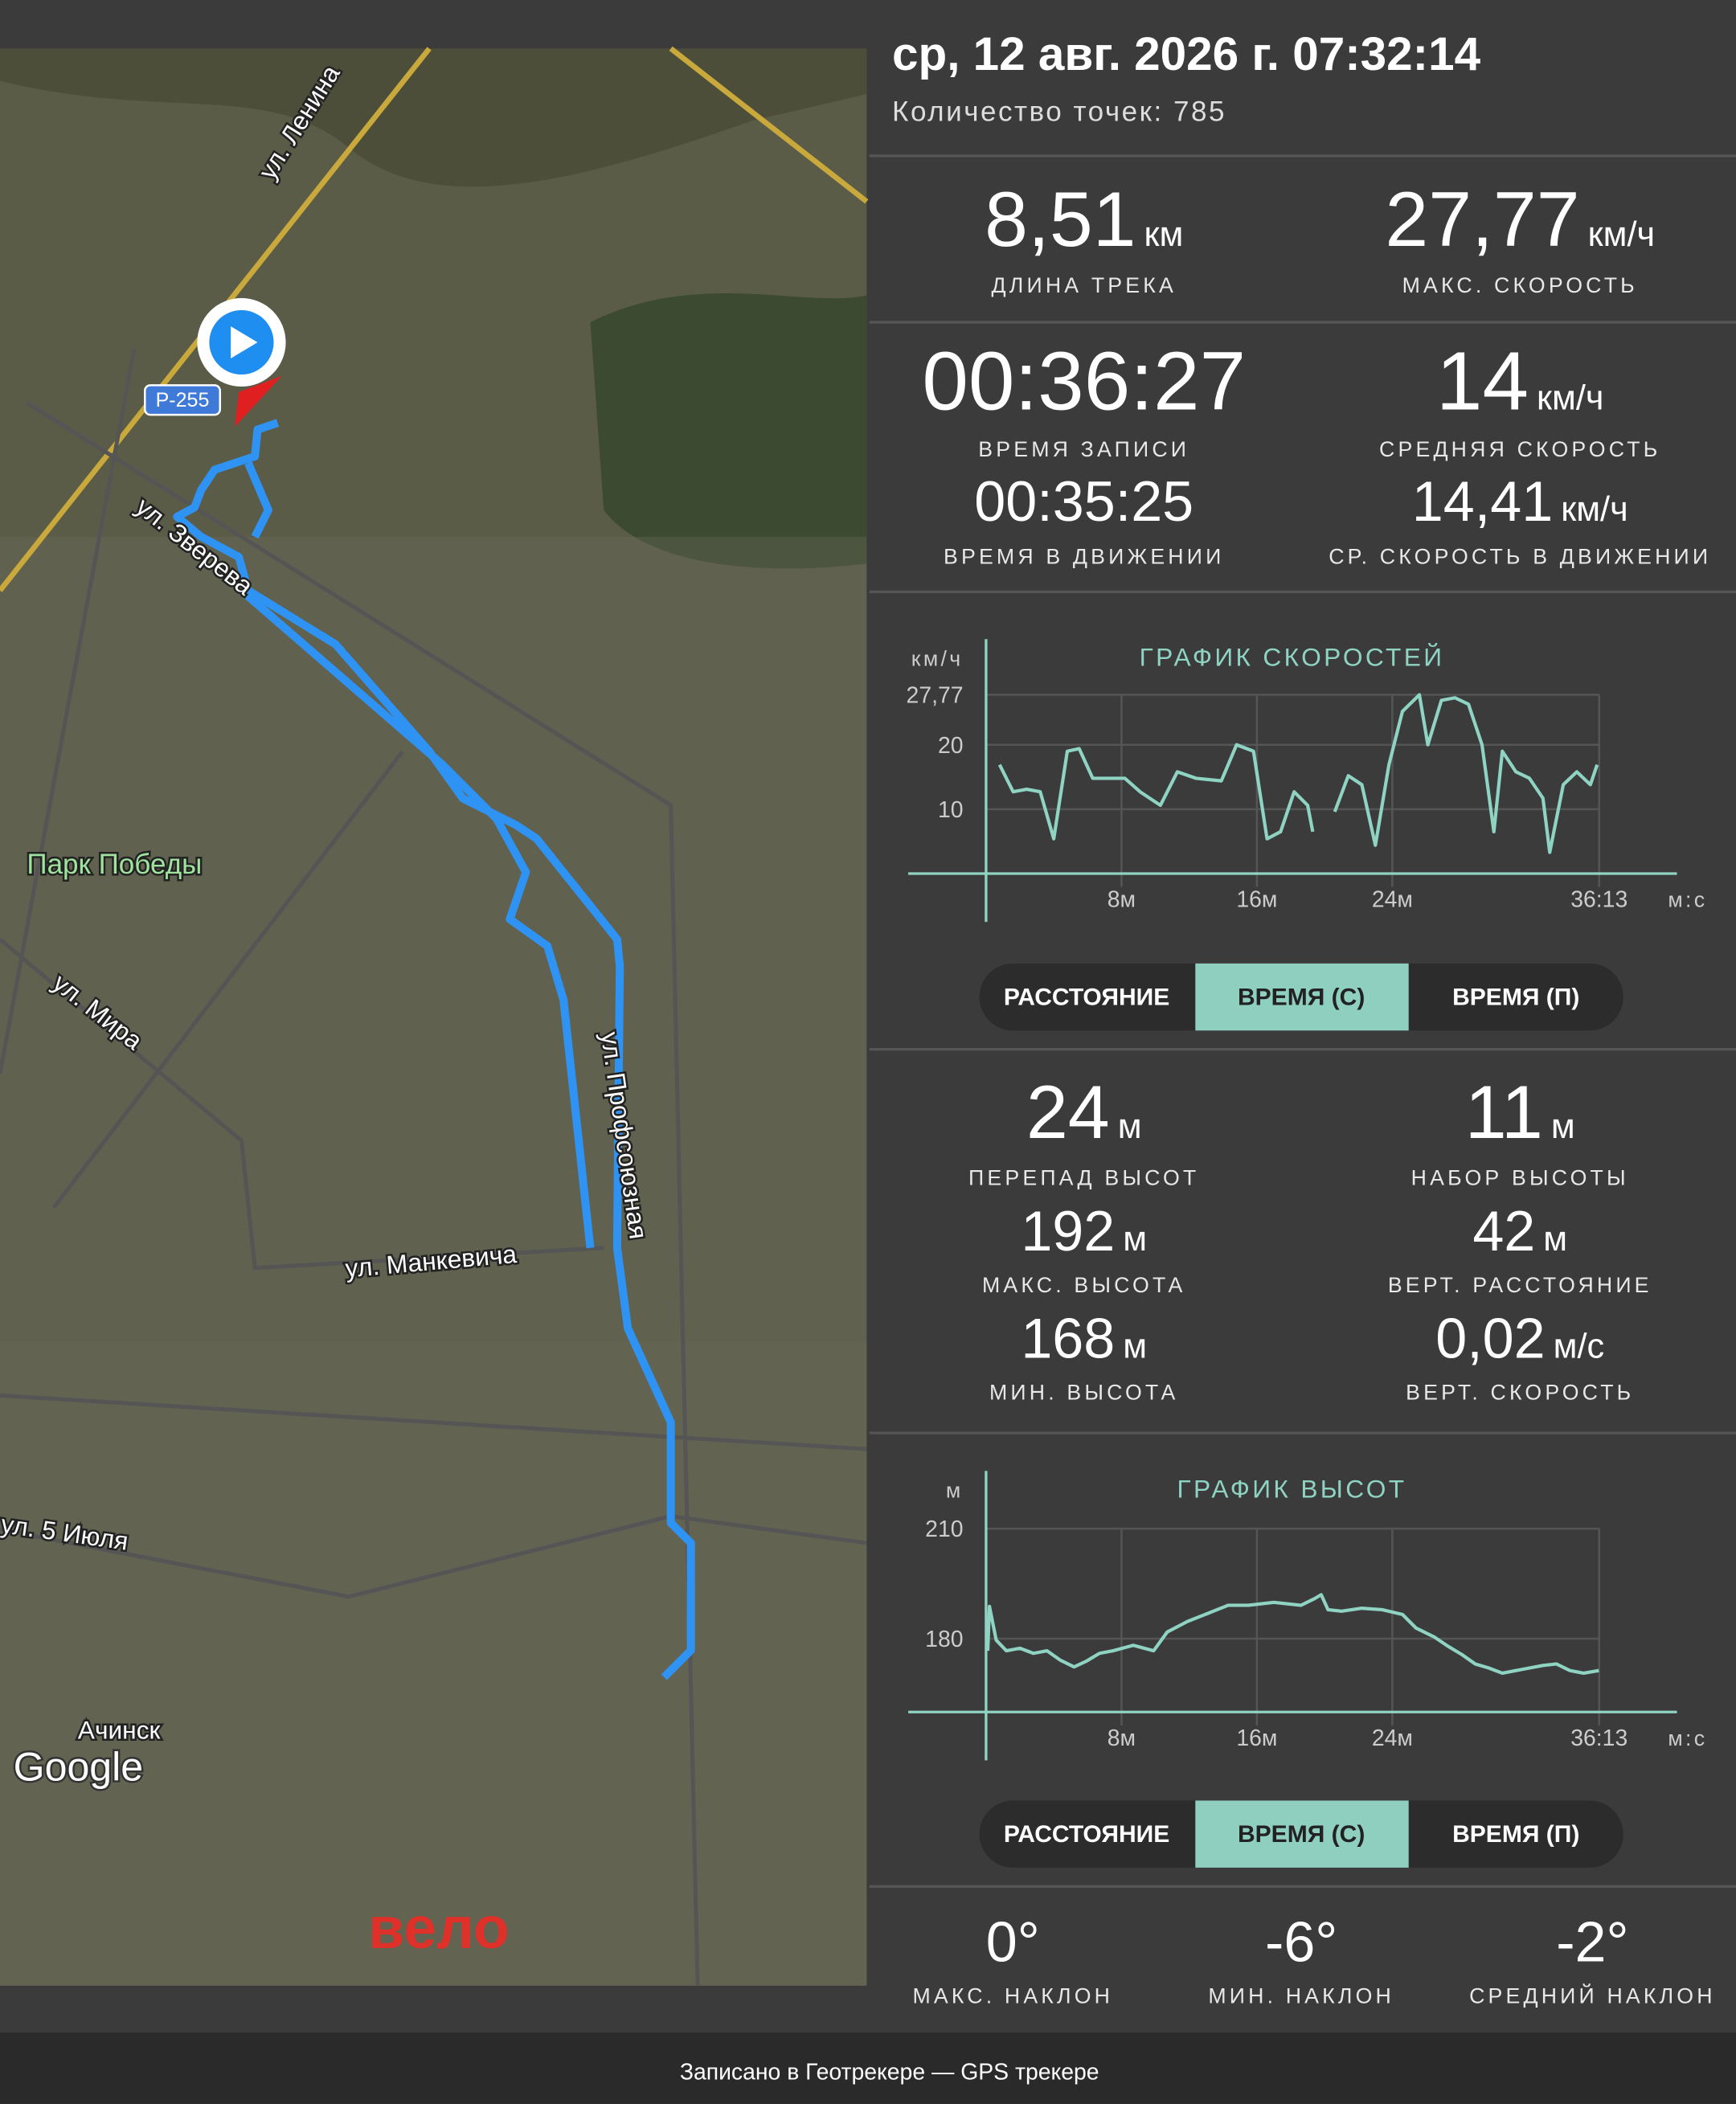 The image size is (1736, 2104). Describe the element at coordinates (1490, 1339) in the screenshot. I see `value: 0,02` at that location.